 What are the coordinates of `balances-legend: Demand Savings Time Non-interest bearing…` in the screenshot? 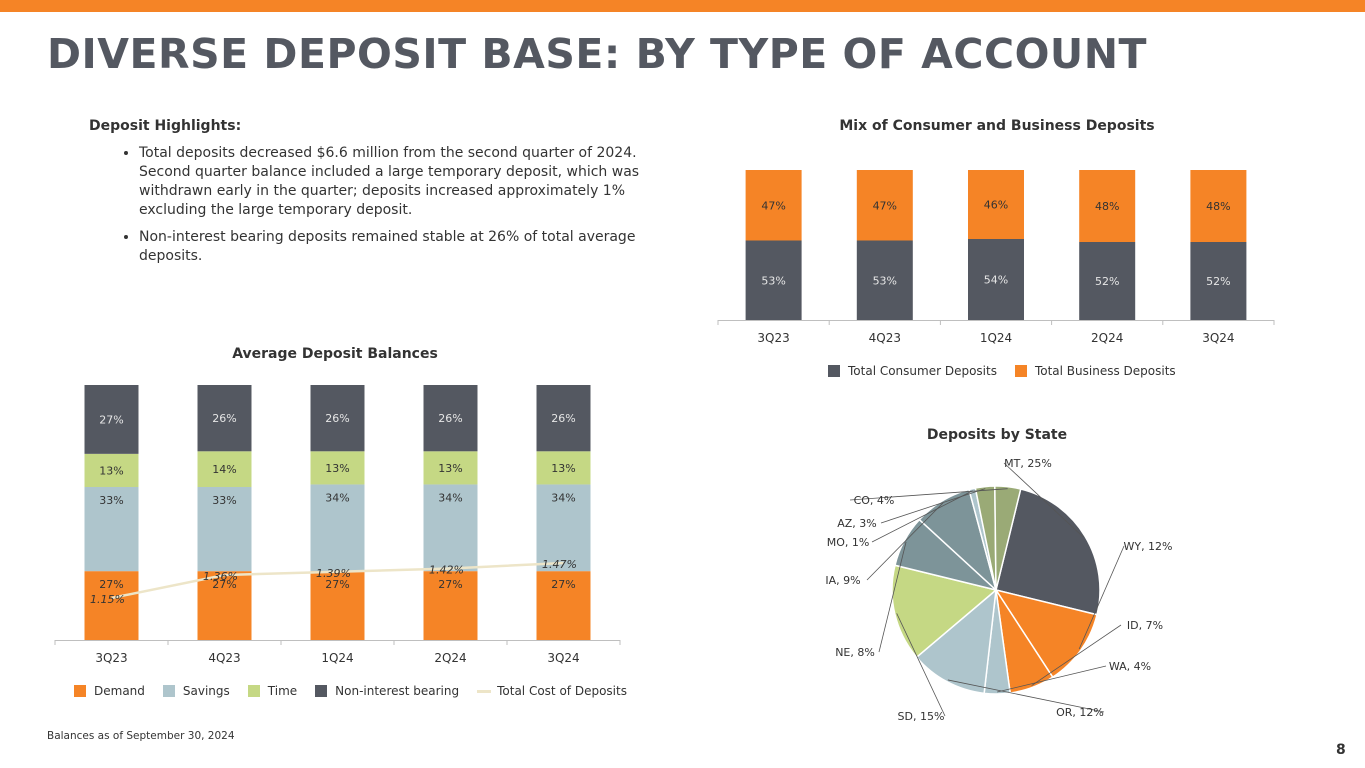 It's located at (359, 691).